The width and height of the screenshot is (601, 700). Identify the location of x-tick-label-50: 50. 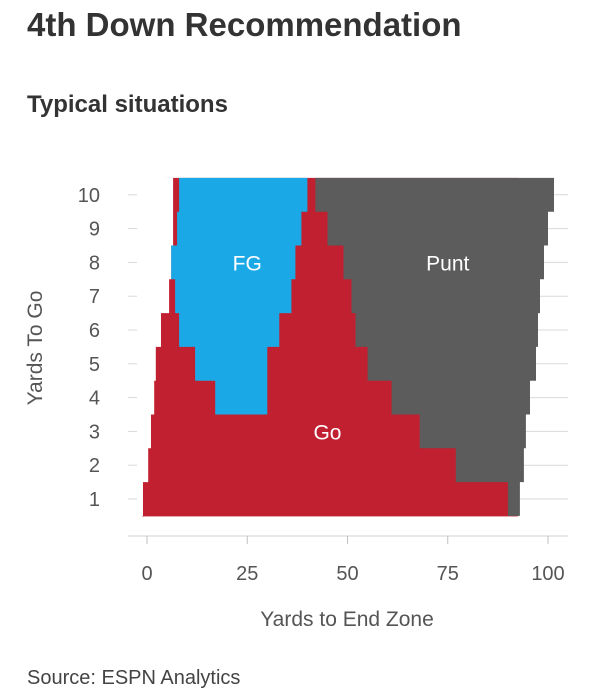
(347, 574).